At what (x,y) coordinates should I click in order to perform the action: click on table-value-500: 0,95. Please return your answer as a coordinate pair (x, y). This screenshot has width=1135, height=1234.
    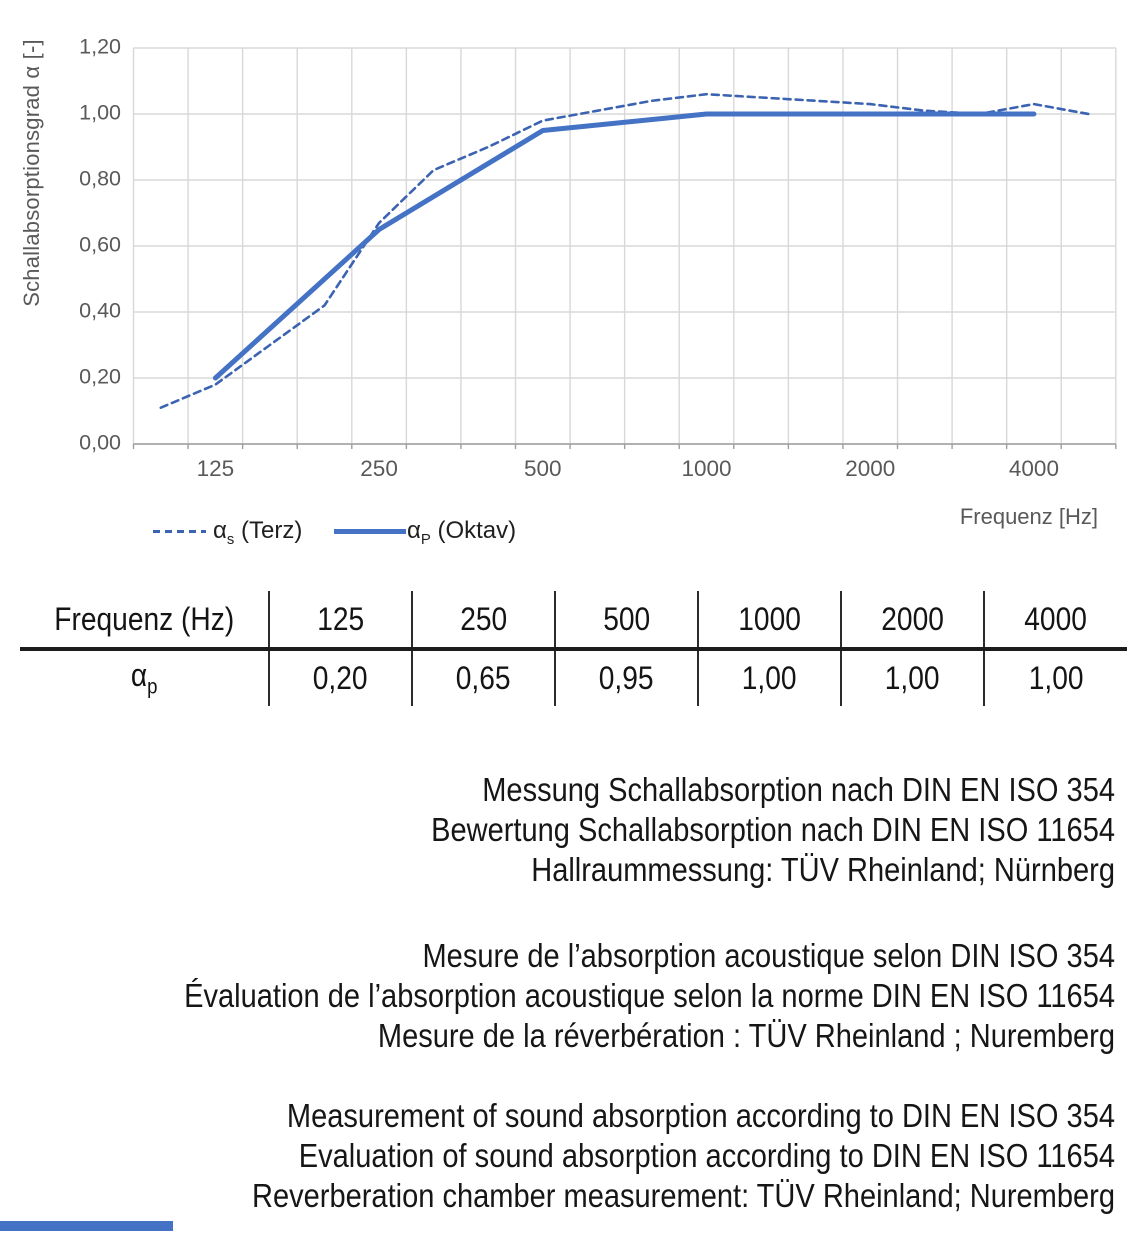
    Looking at the image, I should click on (626, 677).